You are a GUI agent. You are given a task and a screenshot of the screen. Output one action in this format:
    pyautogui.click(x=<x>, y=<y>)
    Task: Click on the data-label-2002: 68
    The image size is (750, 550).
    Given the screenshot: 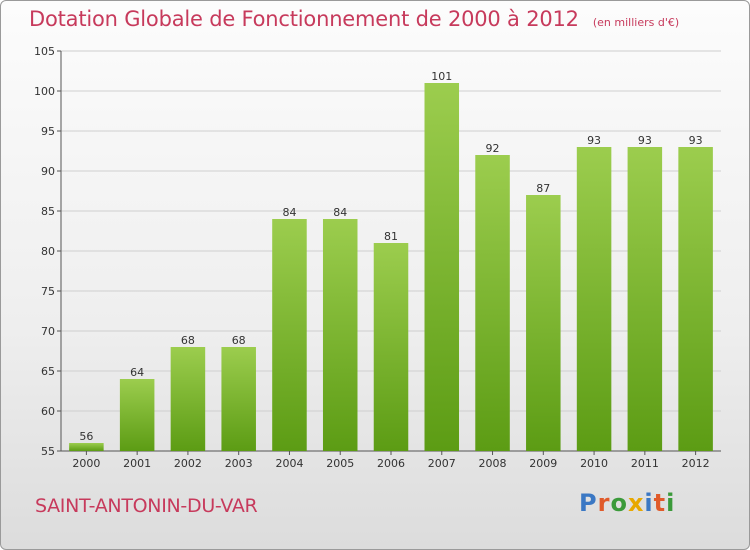 What is the action you would take?
    pyautogui.click(x=188, y=340)
    